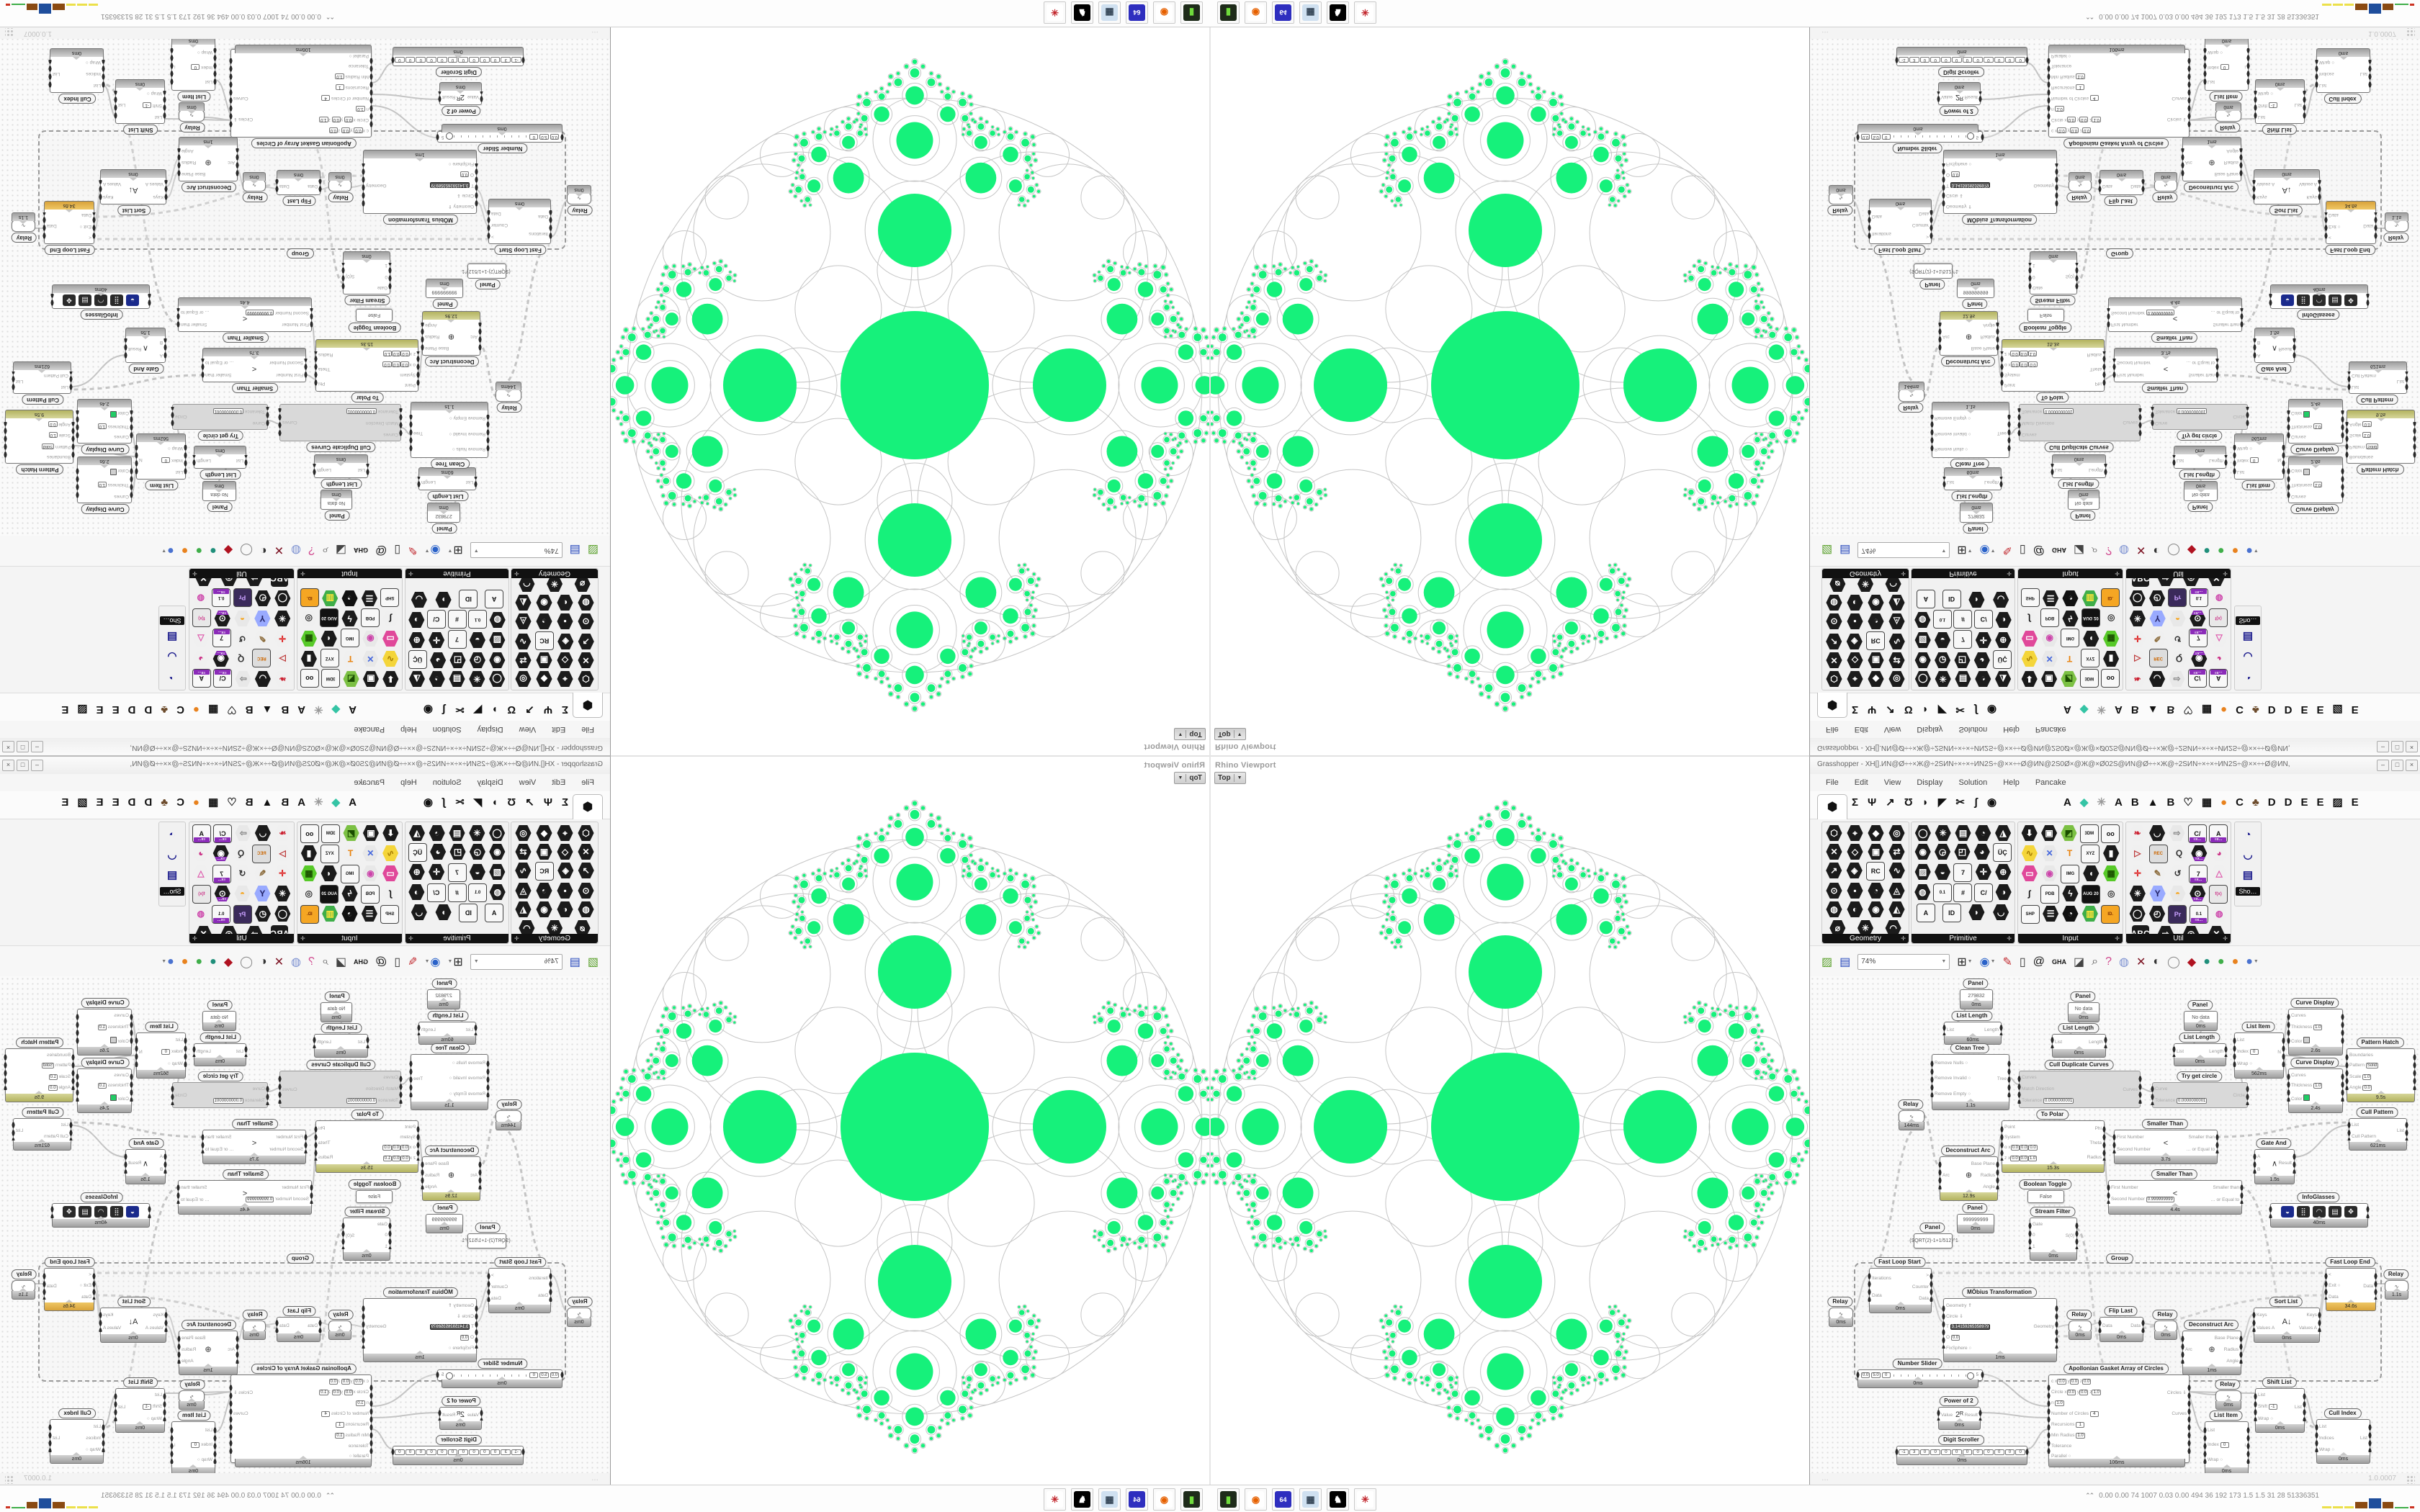 The image size is (2420, 1512). What do you see at coordinates (2247, 677) in the screenshot?
I see `goggles-icon: ◔` at bounding box center [2247, 677].